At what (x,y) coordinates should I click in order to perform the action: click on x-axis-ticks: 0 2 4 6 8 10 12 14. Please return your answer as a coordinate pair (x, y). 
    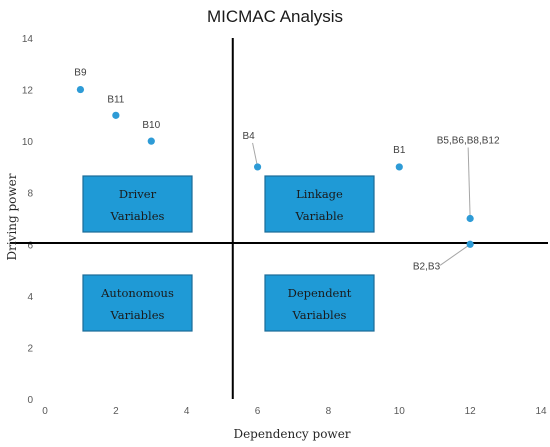
    Looking at the image, I should click on (294, 411).